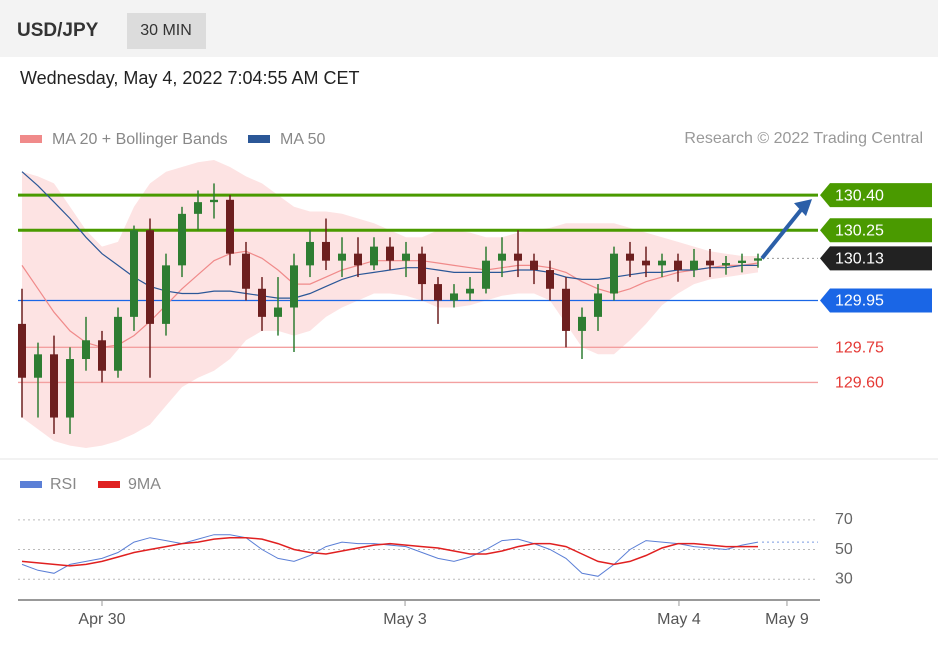  I want to click on level-label: 130.13, so click(859, 259).